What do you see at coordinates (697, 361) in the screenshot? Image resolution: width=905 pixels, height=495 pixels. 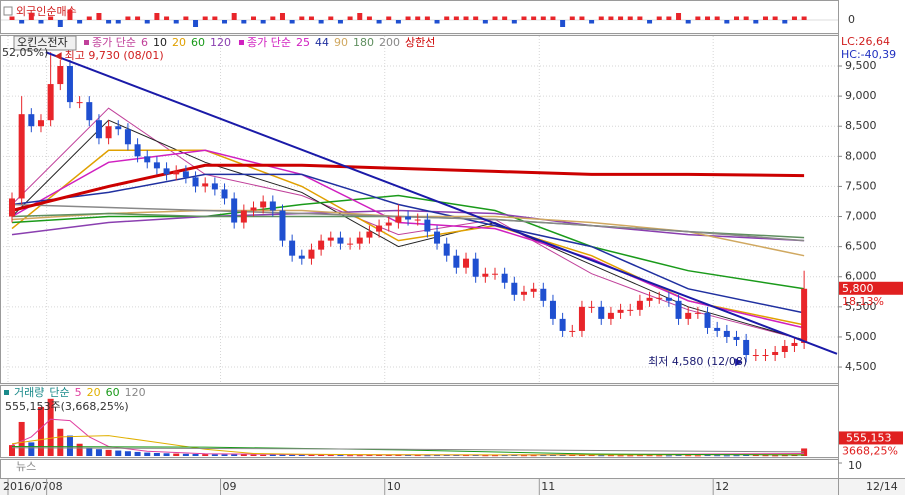 I see `low-annotation: 최저 4,580 (12/08)` at bounding box center [697, 361].